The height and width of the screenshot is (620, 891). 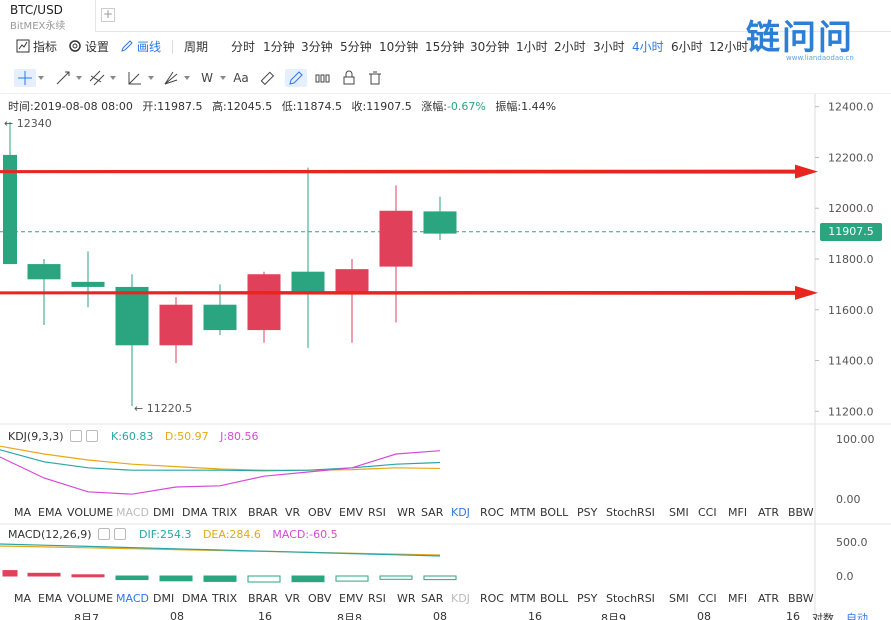 I want to click on indicators-button: 指标, so click(x=36, y=47).